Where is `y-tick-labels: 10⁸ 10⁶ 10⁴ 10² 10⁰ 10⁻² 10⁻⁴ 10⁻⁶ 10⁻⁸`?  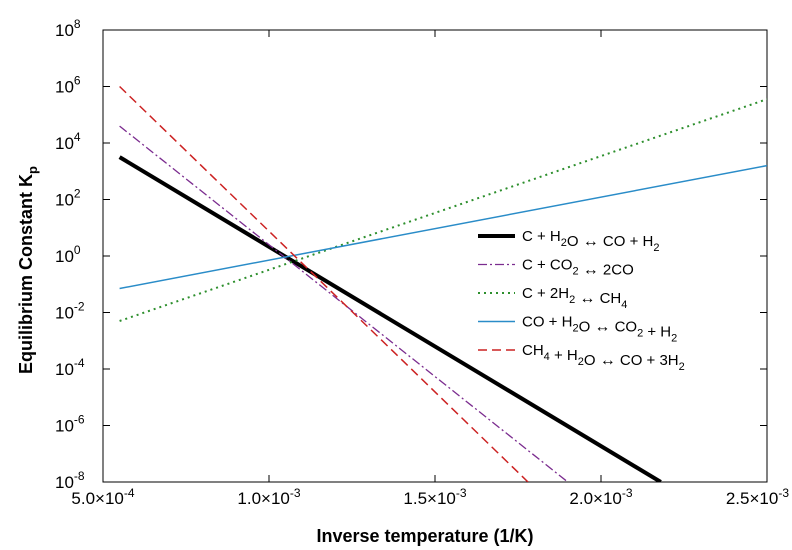 y-tick-labels: 10⁸ 10⁶ 10⁴ 10² 10⁰ 10⁻² 10⁻⁴ 10⁻⁶ 10⁻⁸ is located at coordinates (70, 254).